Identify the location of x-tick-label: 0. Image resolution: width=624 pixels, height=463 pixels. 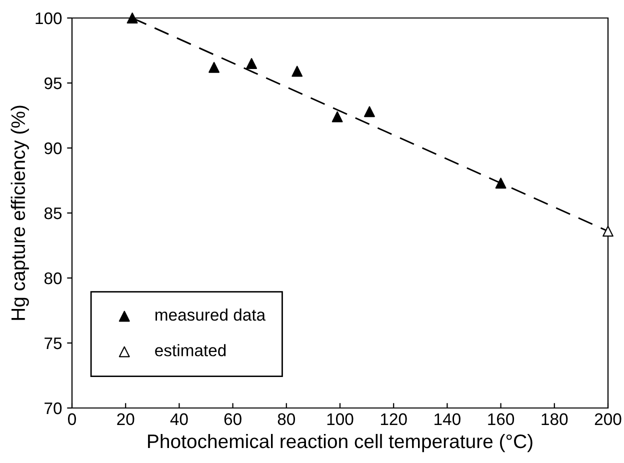
(72, 419).